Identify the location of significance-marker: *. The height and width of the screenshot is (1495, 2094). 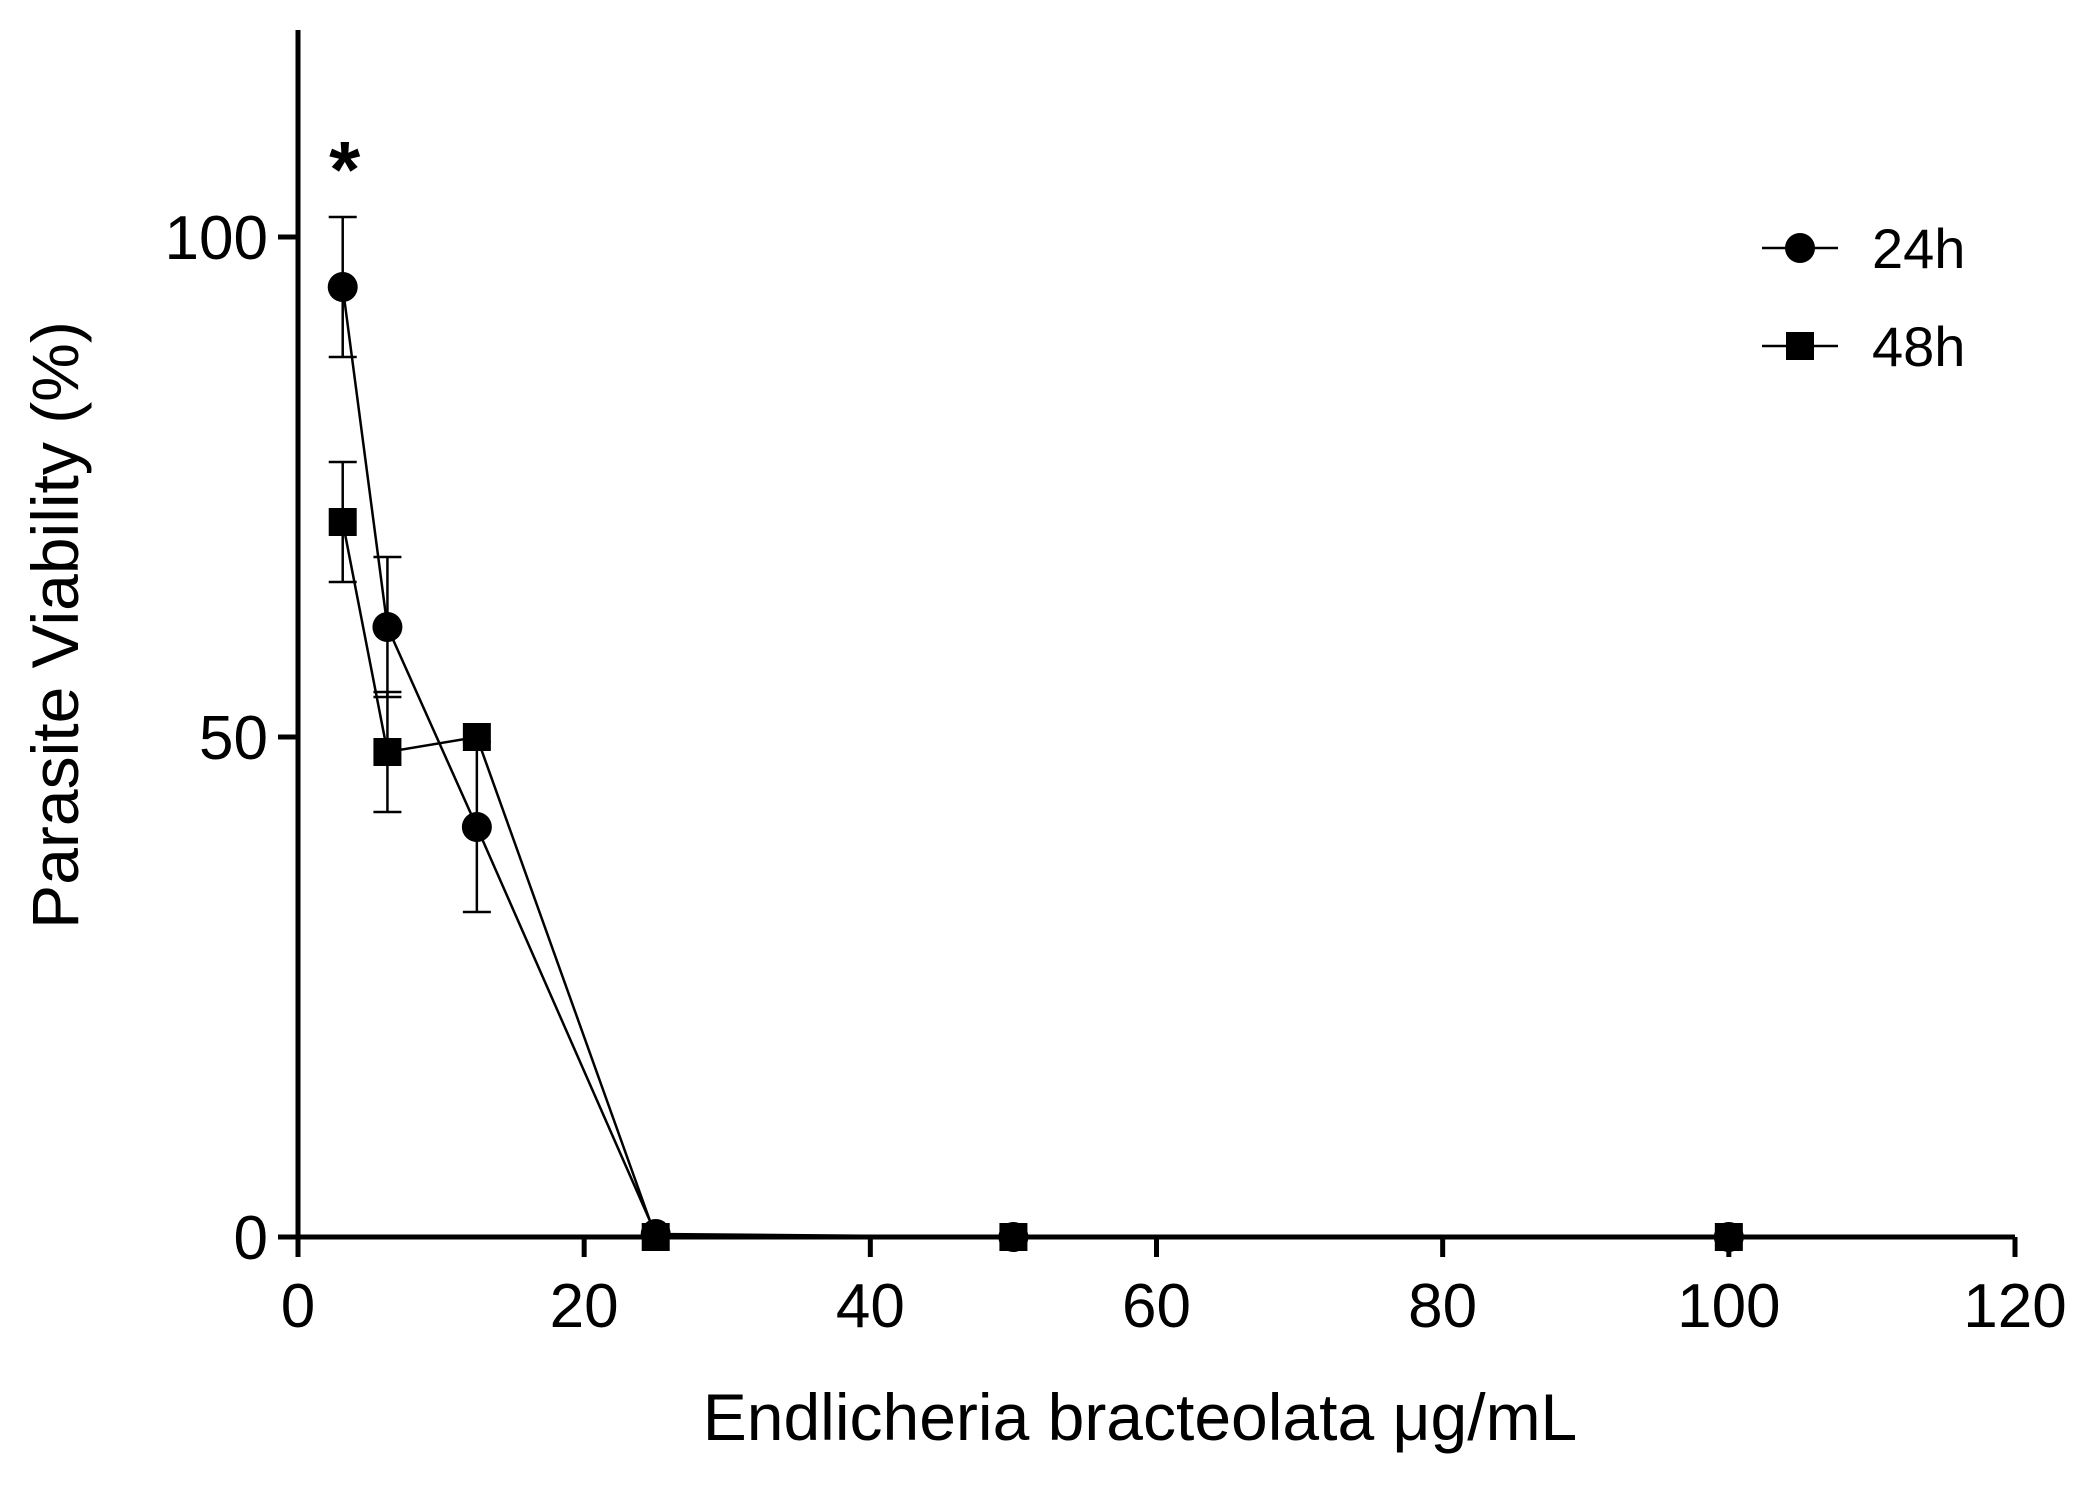
(345, 169).